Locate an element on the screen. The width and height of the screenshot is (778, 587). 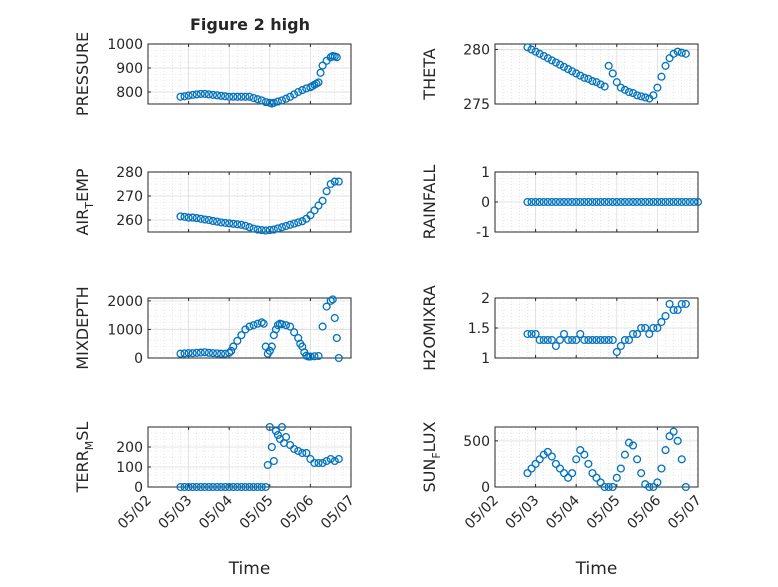
x-tick-label: 05/02 is located at coordinates (482, 513).